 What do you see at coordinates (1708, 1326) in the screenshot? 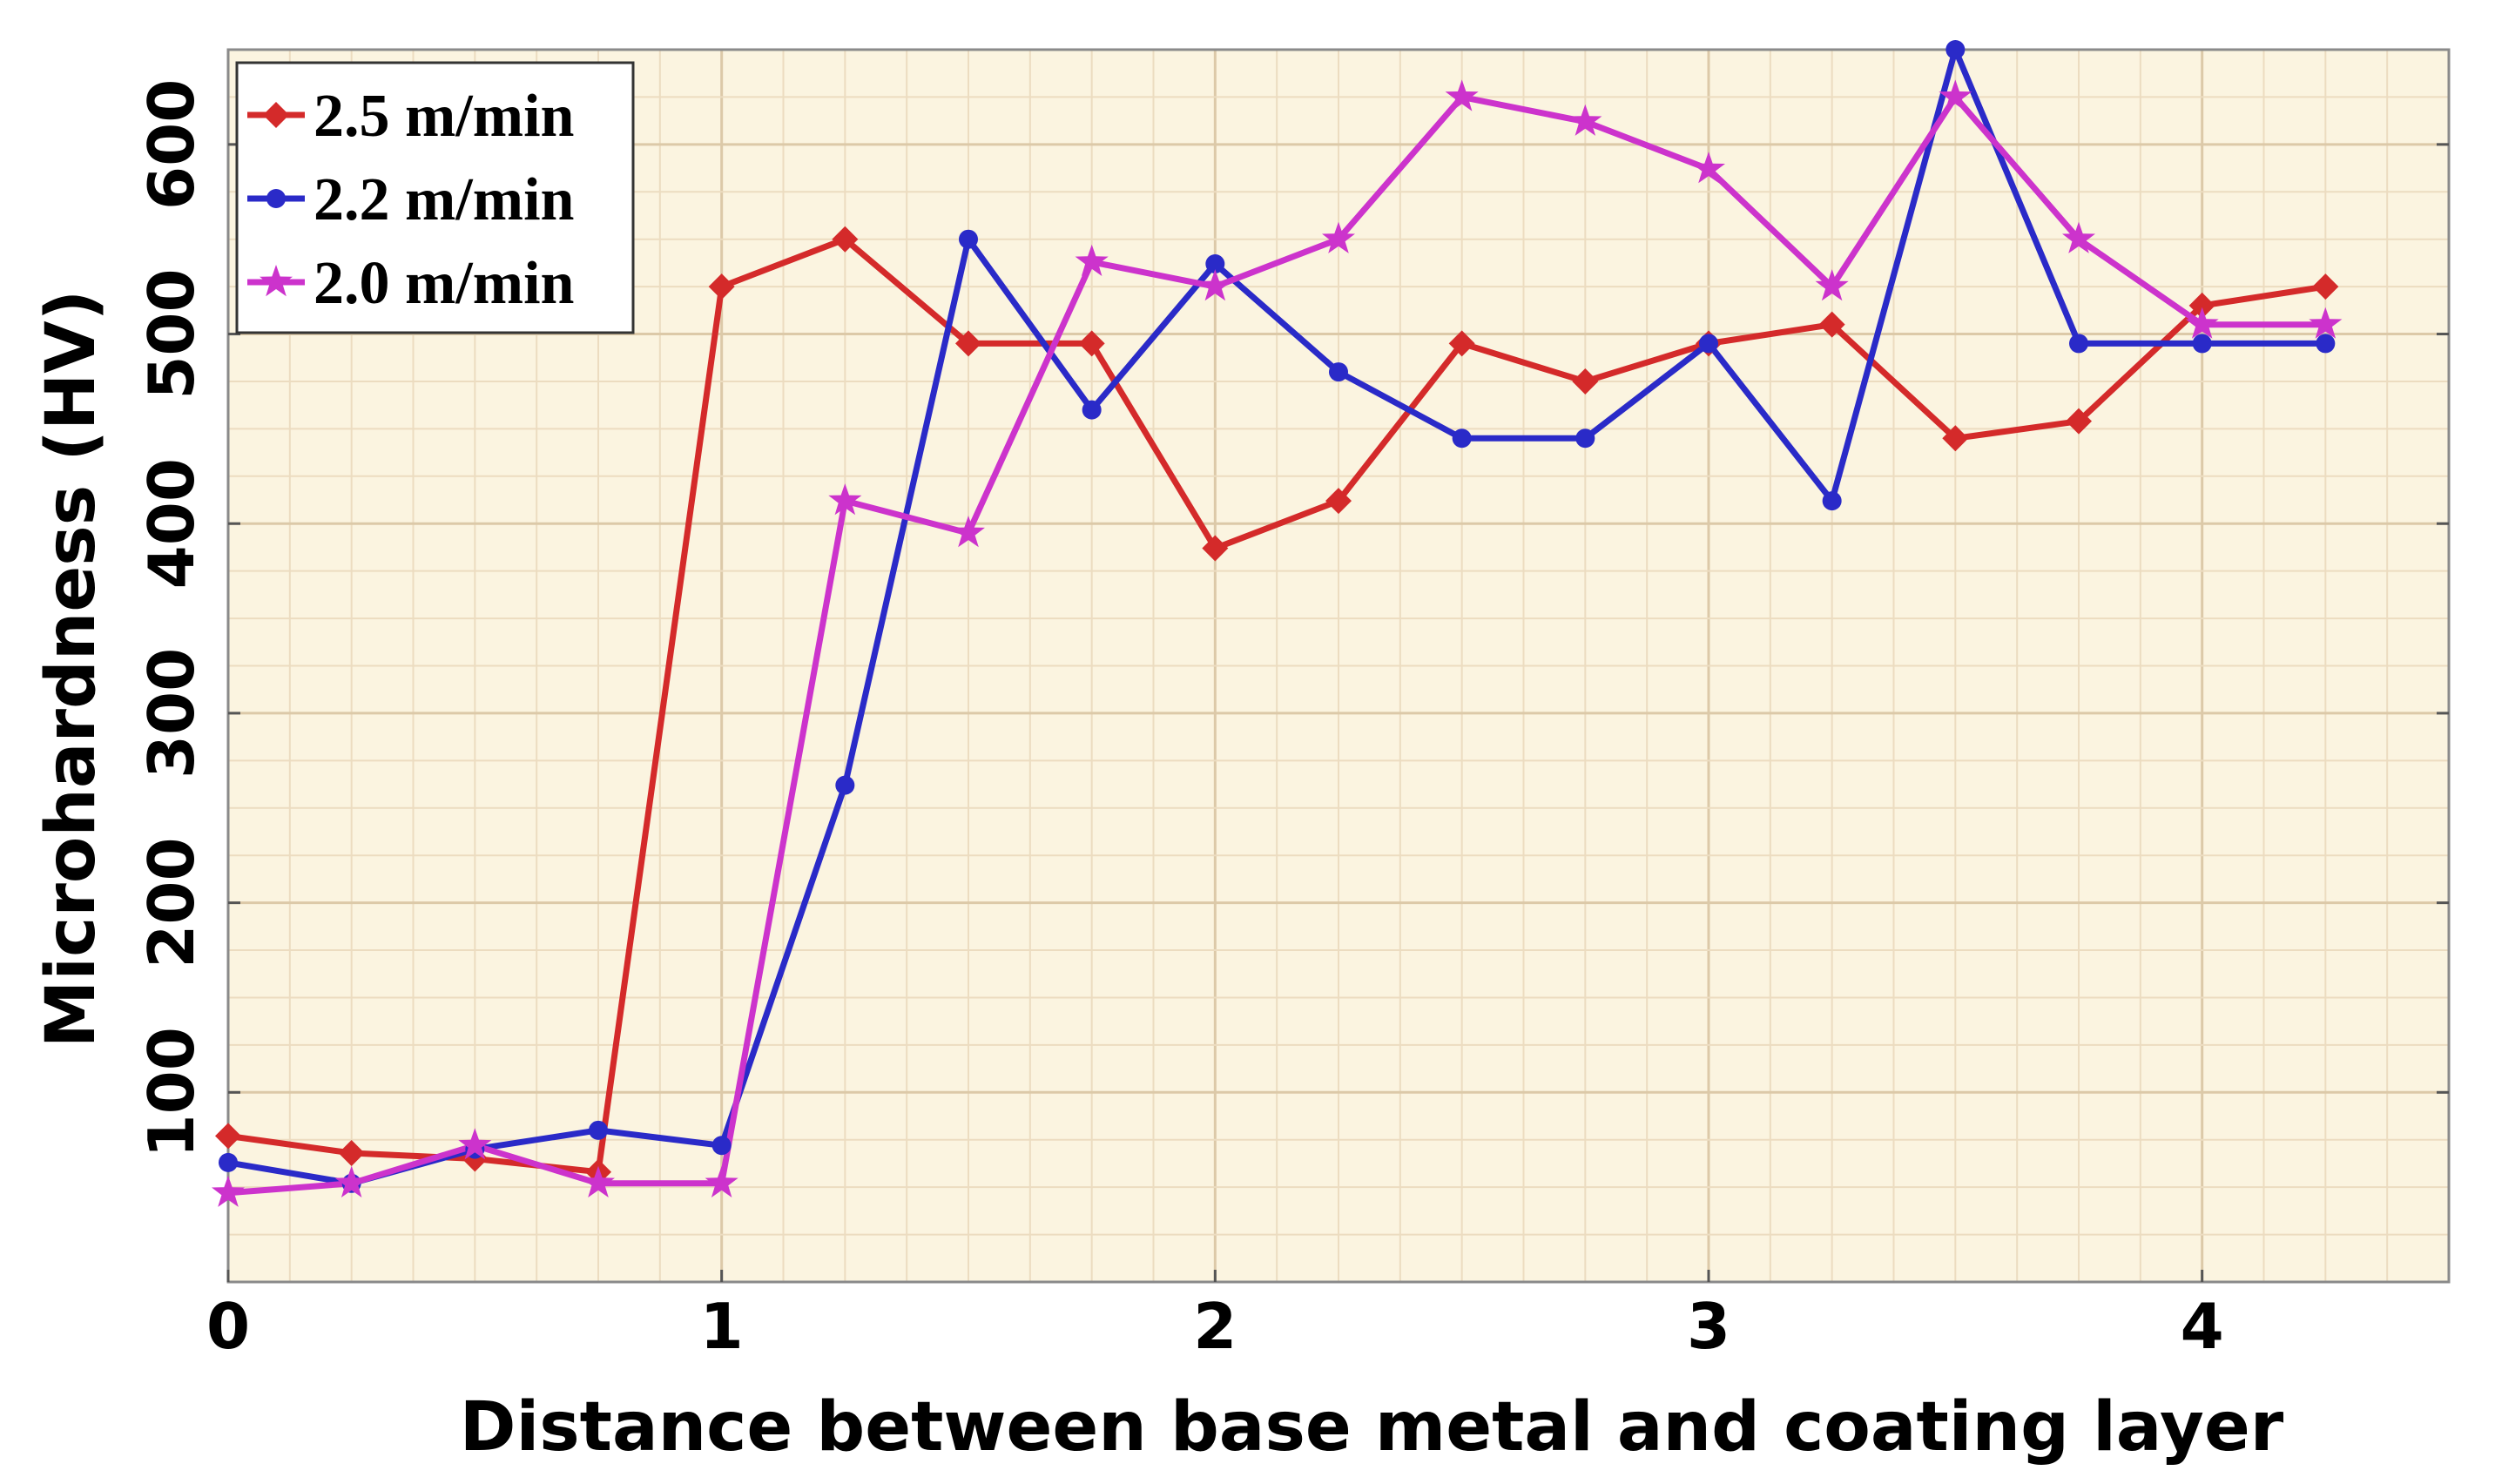
I see `x-tick-label: 3` at bounding box center [1708, 1326].